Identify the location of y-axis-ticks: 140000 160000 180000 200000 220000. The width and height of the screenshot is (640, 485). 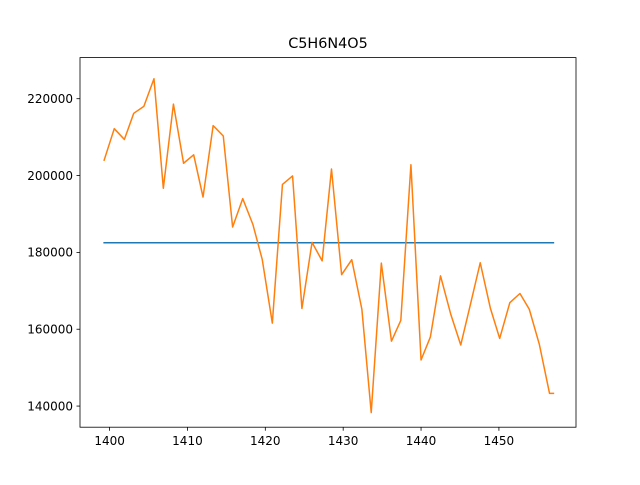
(53, 252).